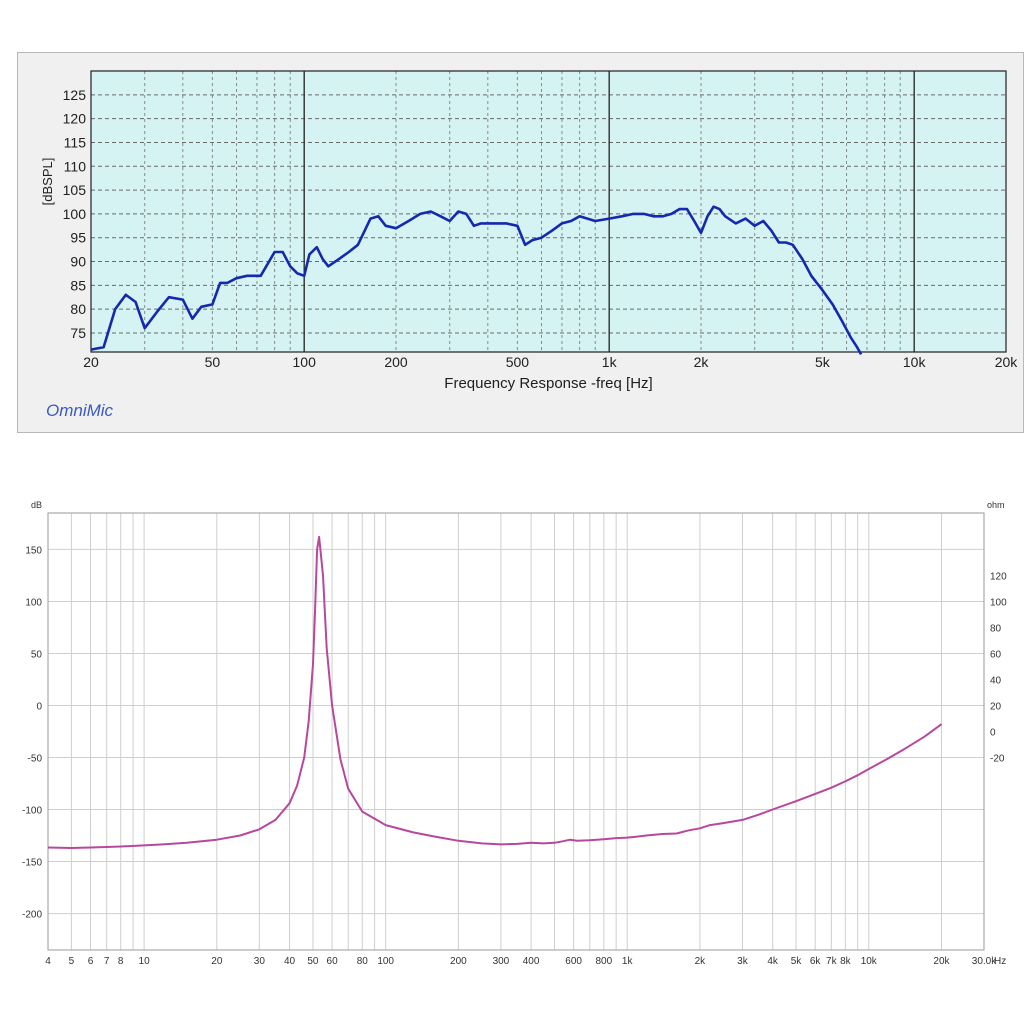 The width and height of the screenshot is (1024, 1024). What do you see at coordinates (996, 680) in the screenshot?
I see `right-y-tick-label: 40` at bounding box center [996, 680].